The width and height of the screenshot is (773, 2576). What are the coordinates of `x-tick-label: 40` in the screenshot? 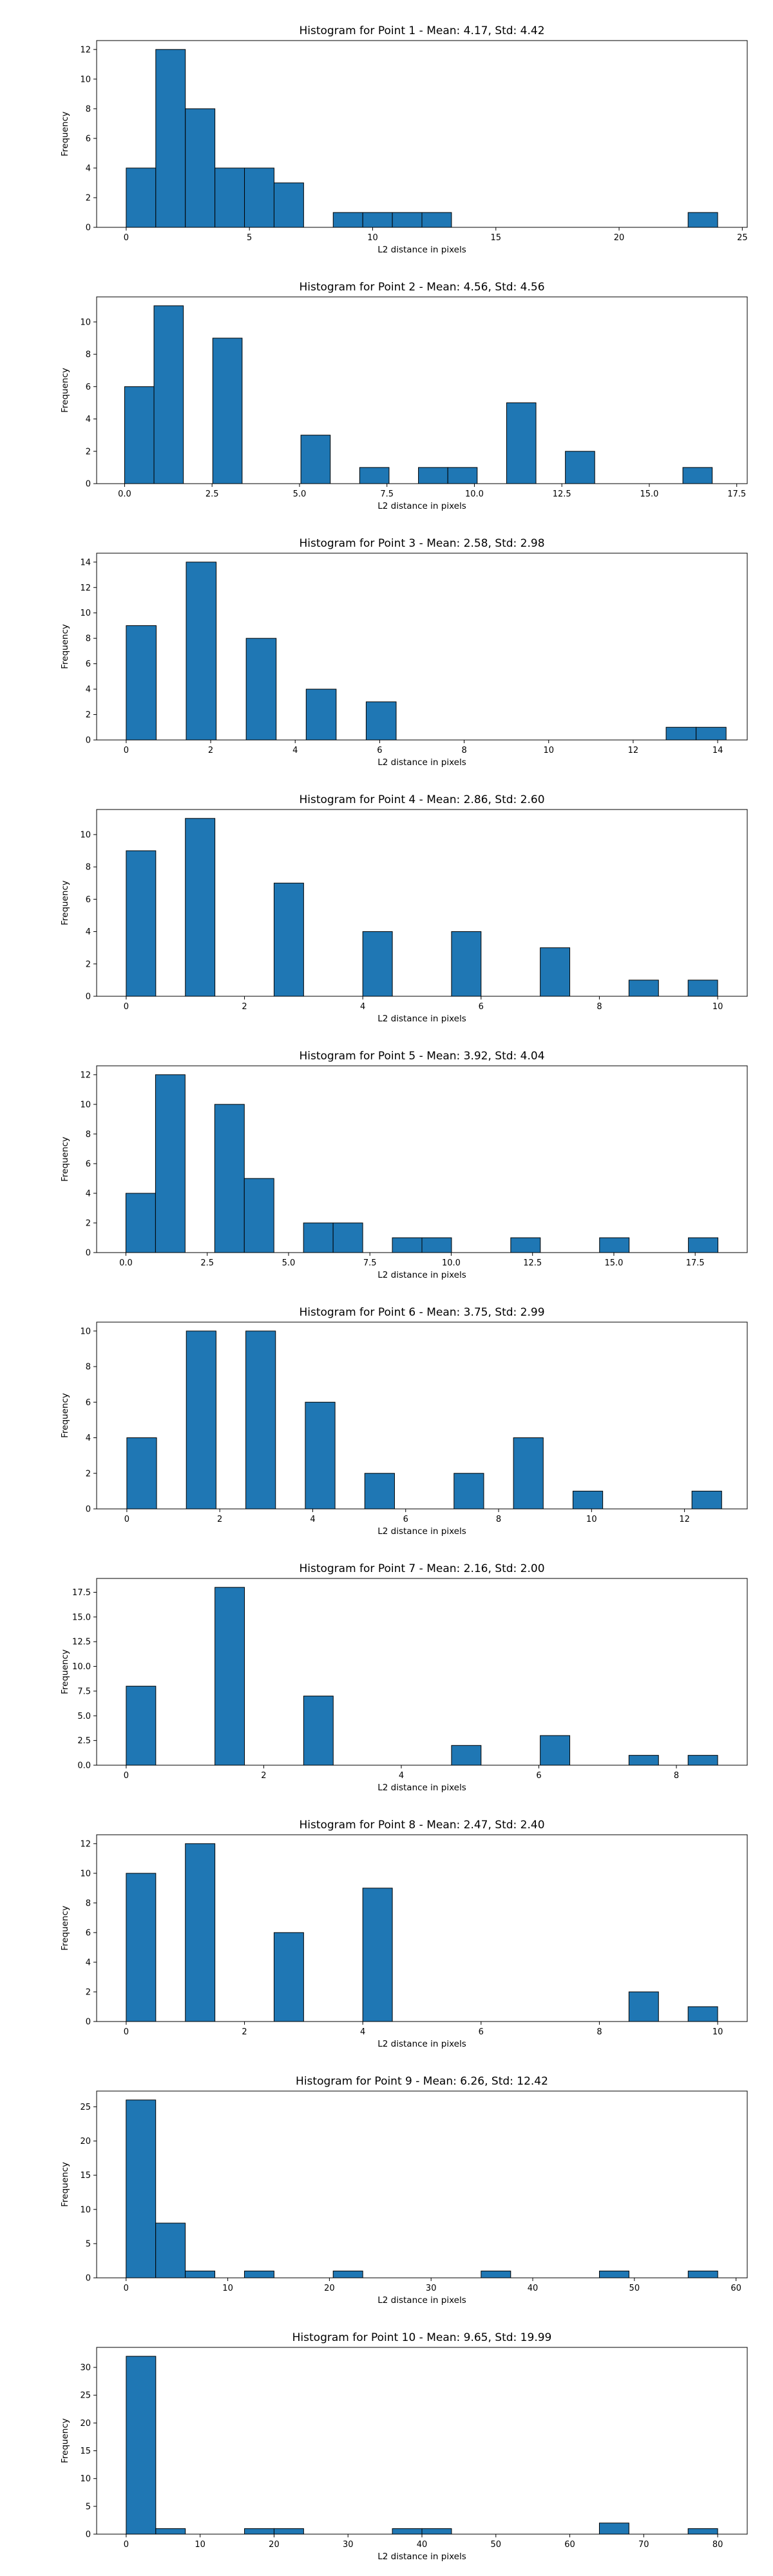 It's located at (533, 2289).